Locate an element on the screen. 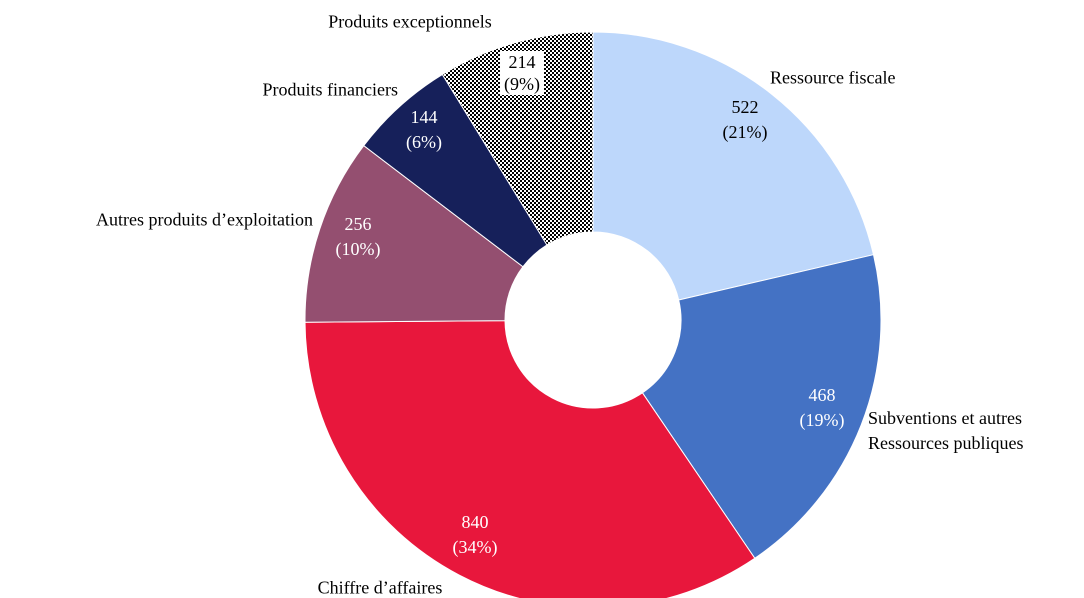 Image resolution: width=1084 pixels, height=598 pixels. category-label: Autres produits d’exploitation is located at coordinates (204, 219).